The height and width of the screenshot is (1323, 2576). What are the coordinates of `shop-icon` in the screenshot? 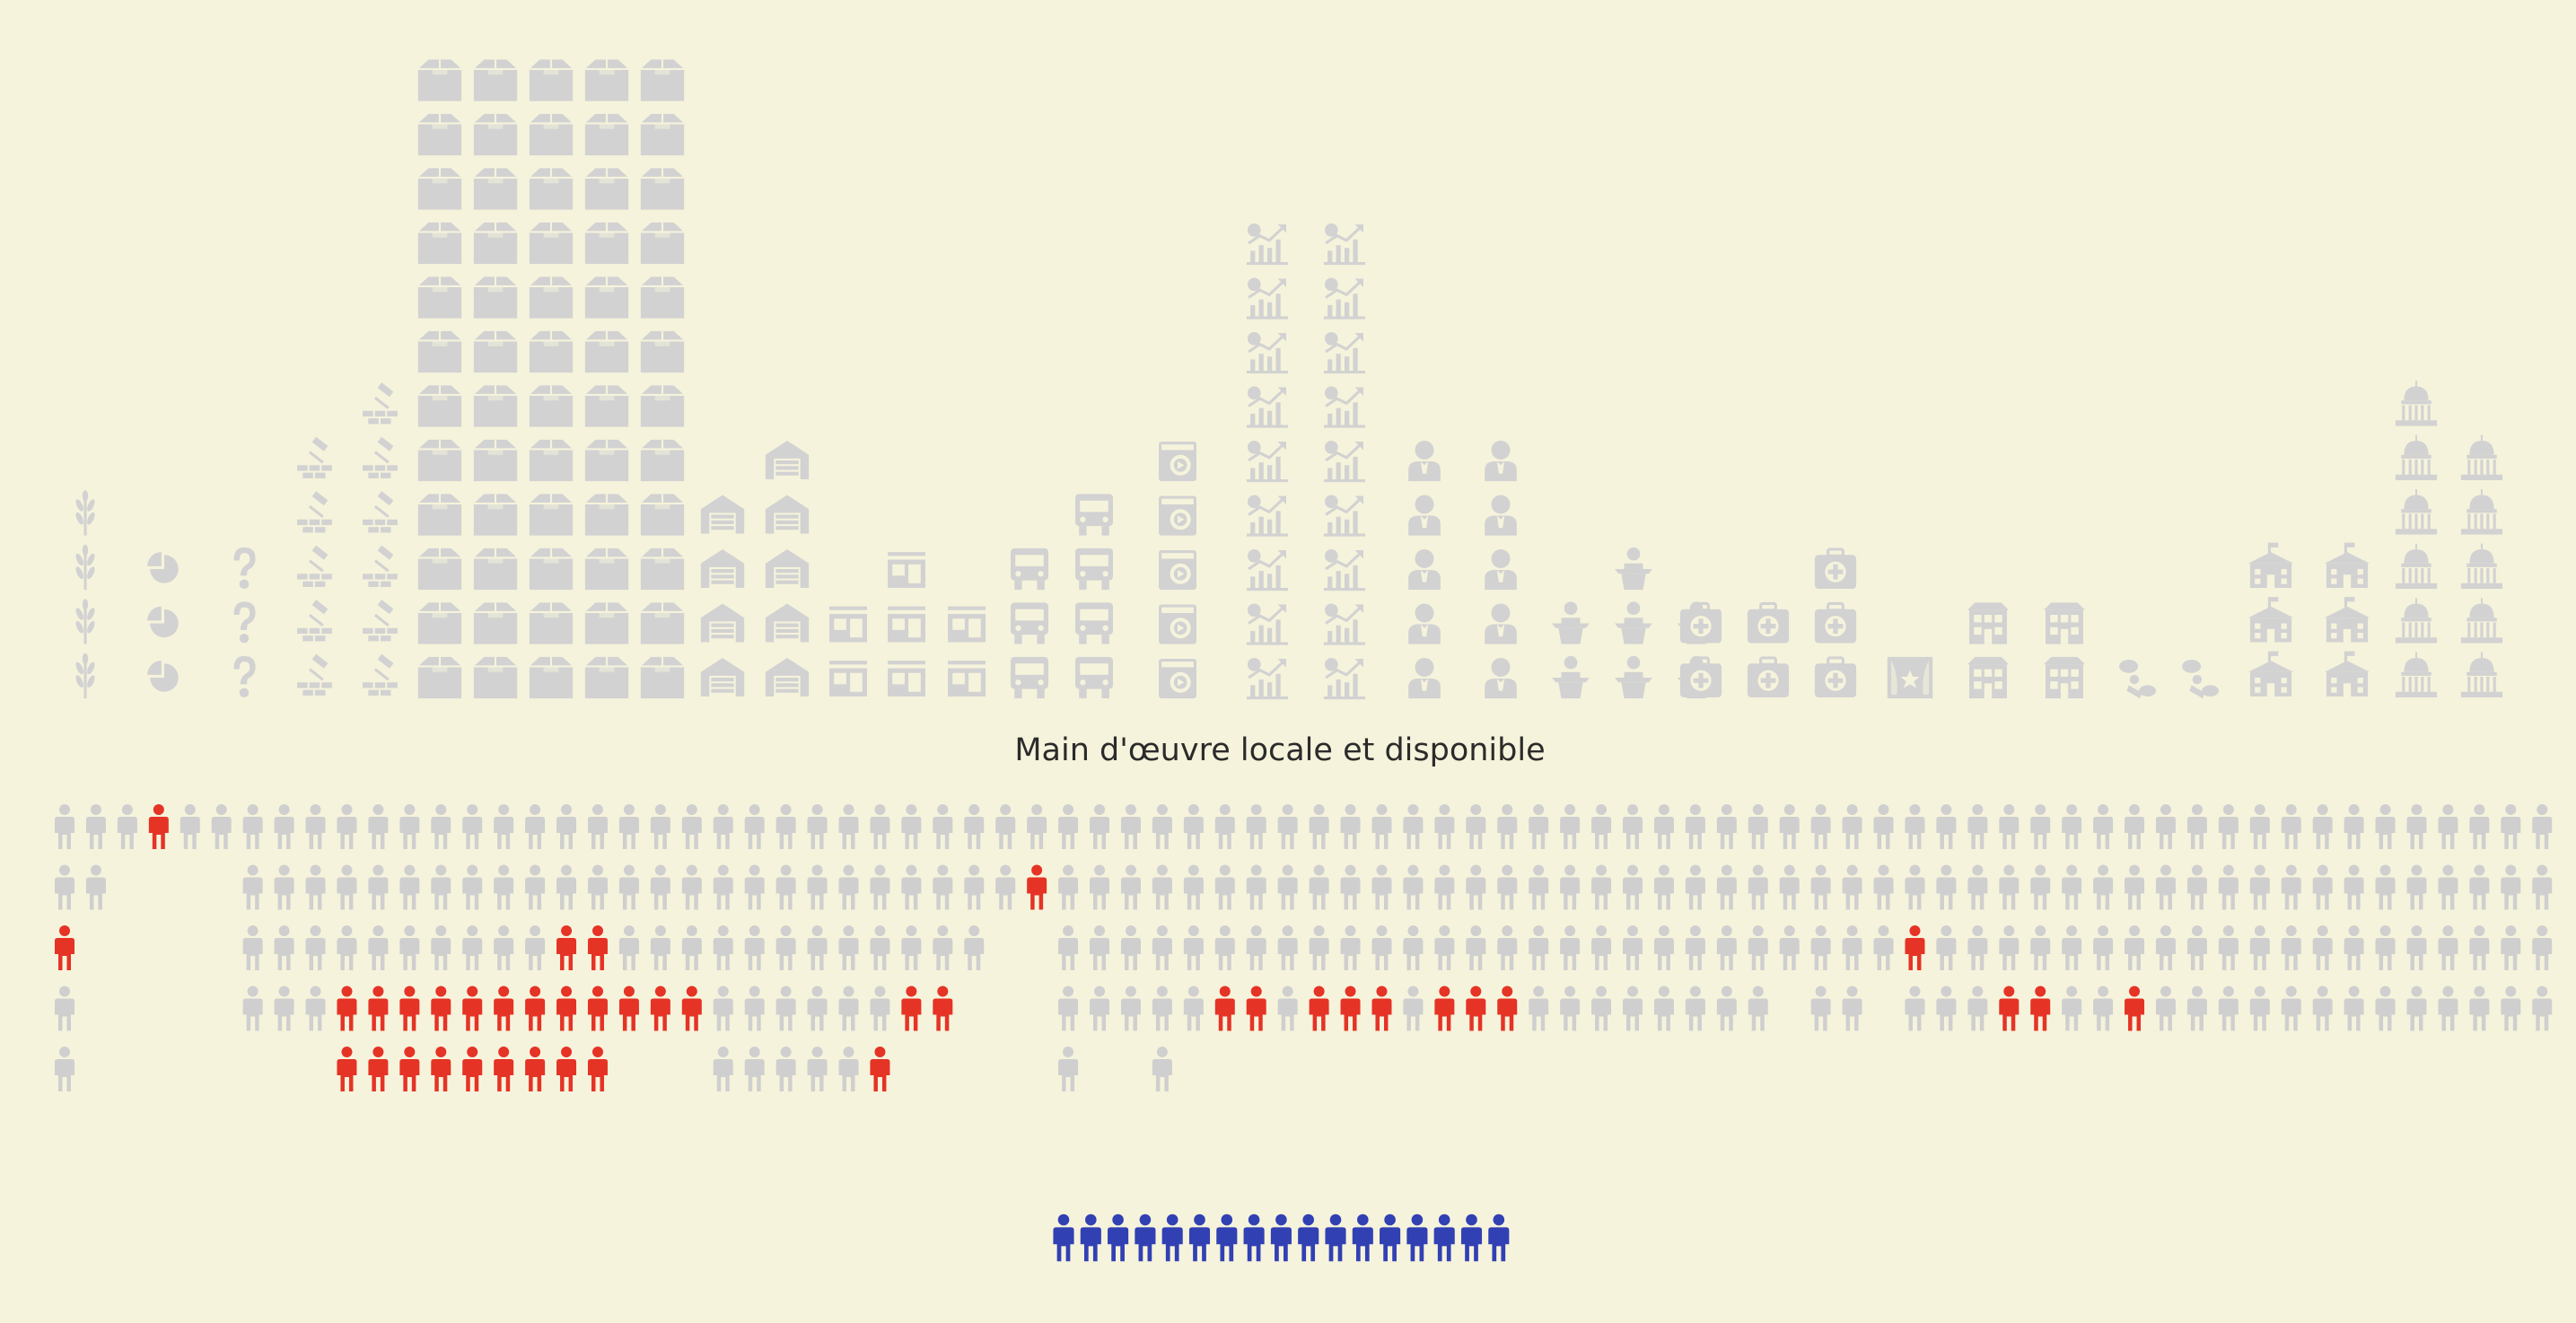 It's located at (906, 624).